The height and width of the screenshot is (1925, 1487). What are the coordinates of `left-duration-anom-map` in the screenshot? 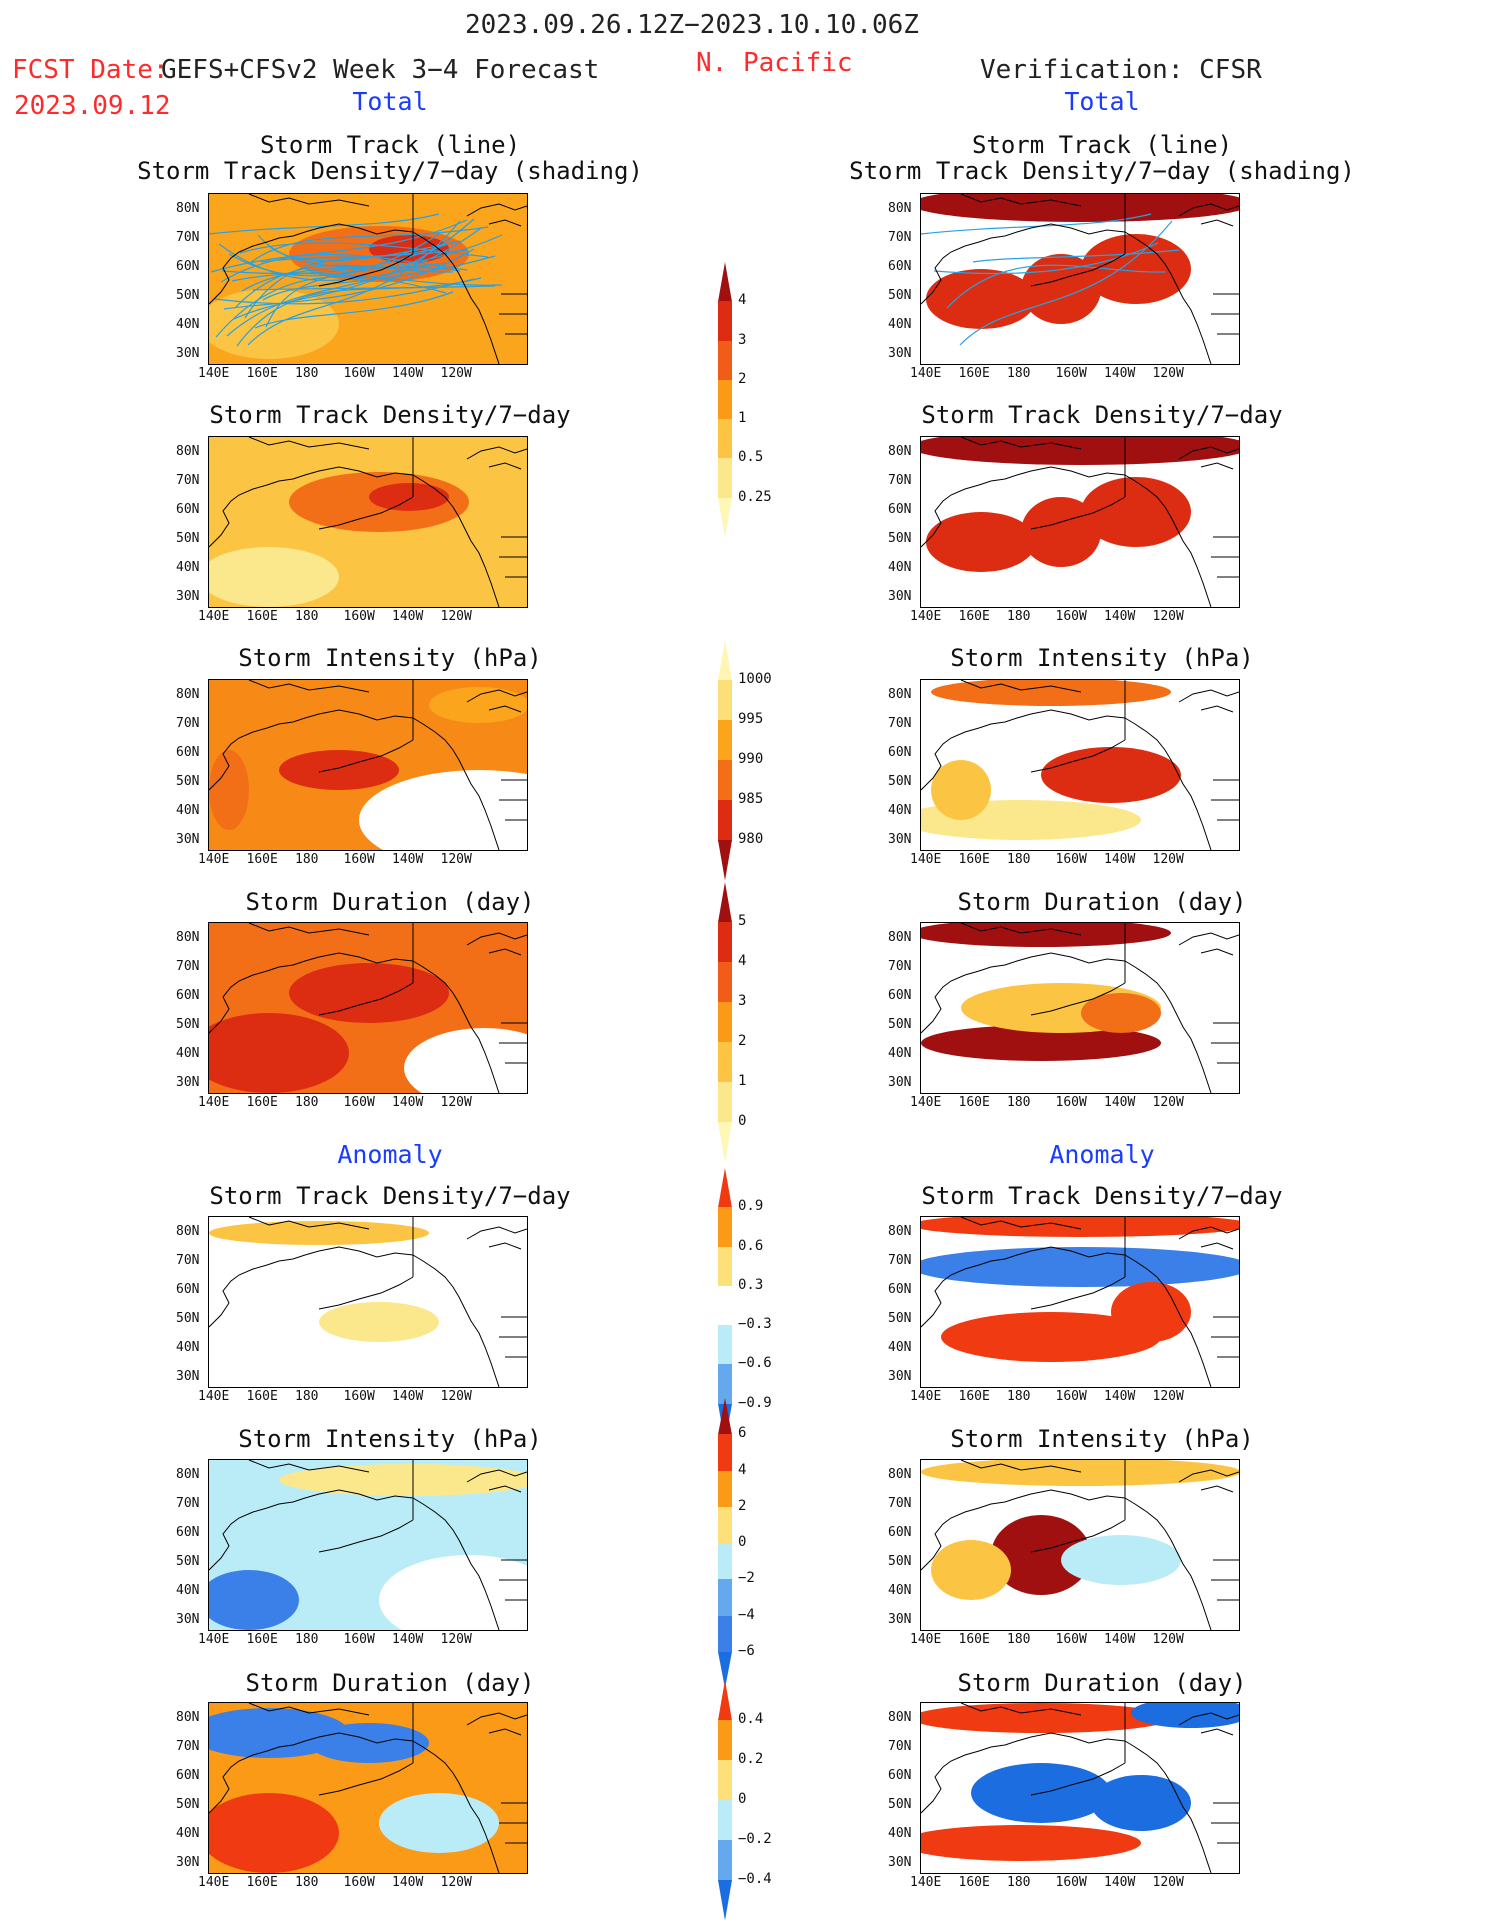 It's located at (368, 1788).